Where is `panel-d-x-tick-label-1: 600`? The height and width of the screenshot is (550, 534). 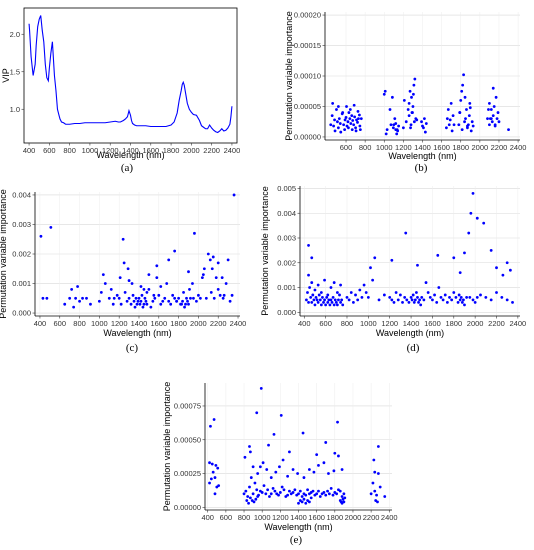
panel-d-x-tick-label-1: 600 is located at coordinates (325, 323).